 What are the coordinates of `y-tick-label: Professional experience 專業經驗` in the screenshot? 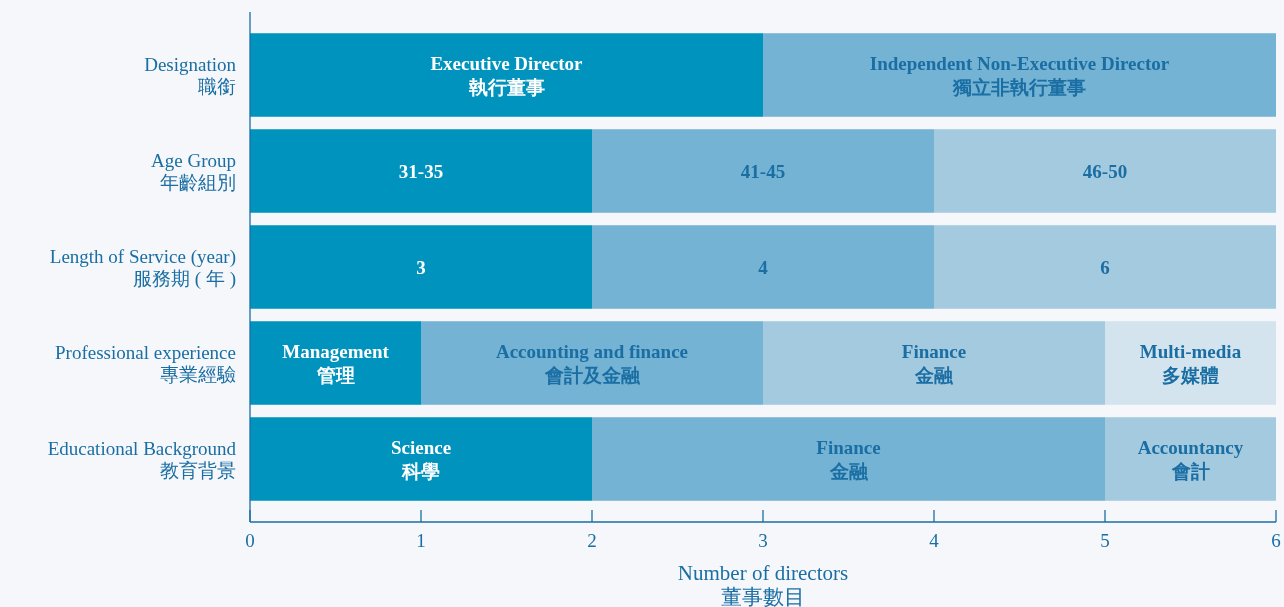 It's located at (145, 363).